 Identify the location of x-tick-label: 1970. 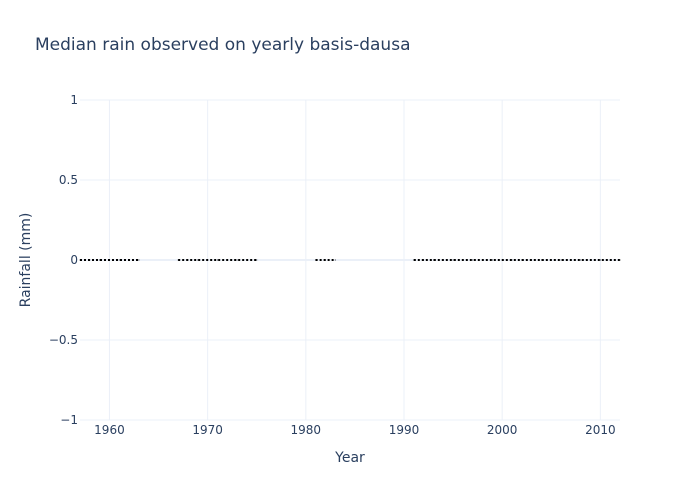
(207, 430).